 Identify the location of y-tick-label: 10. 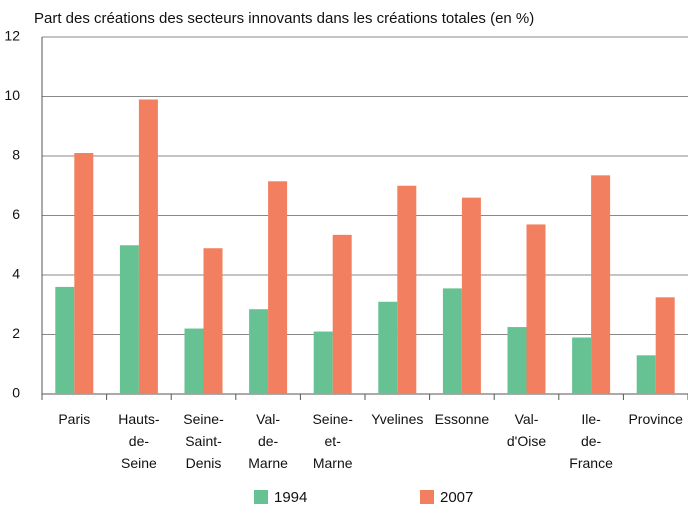
(12, 95).